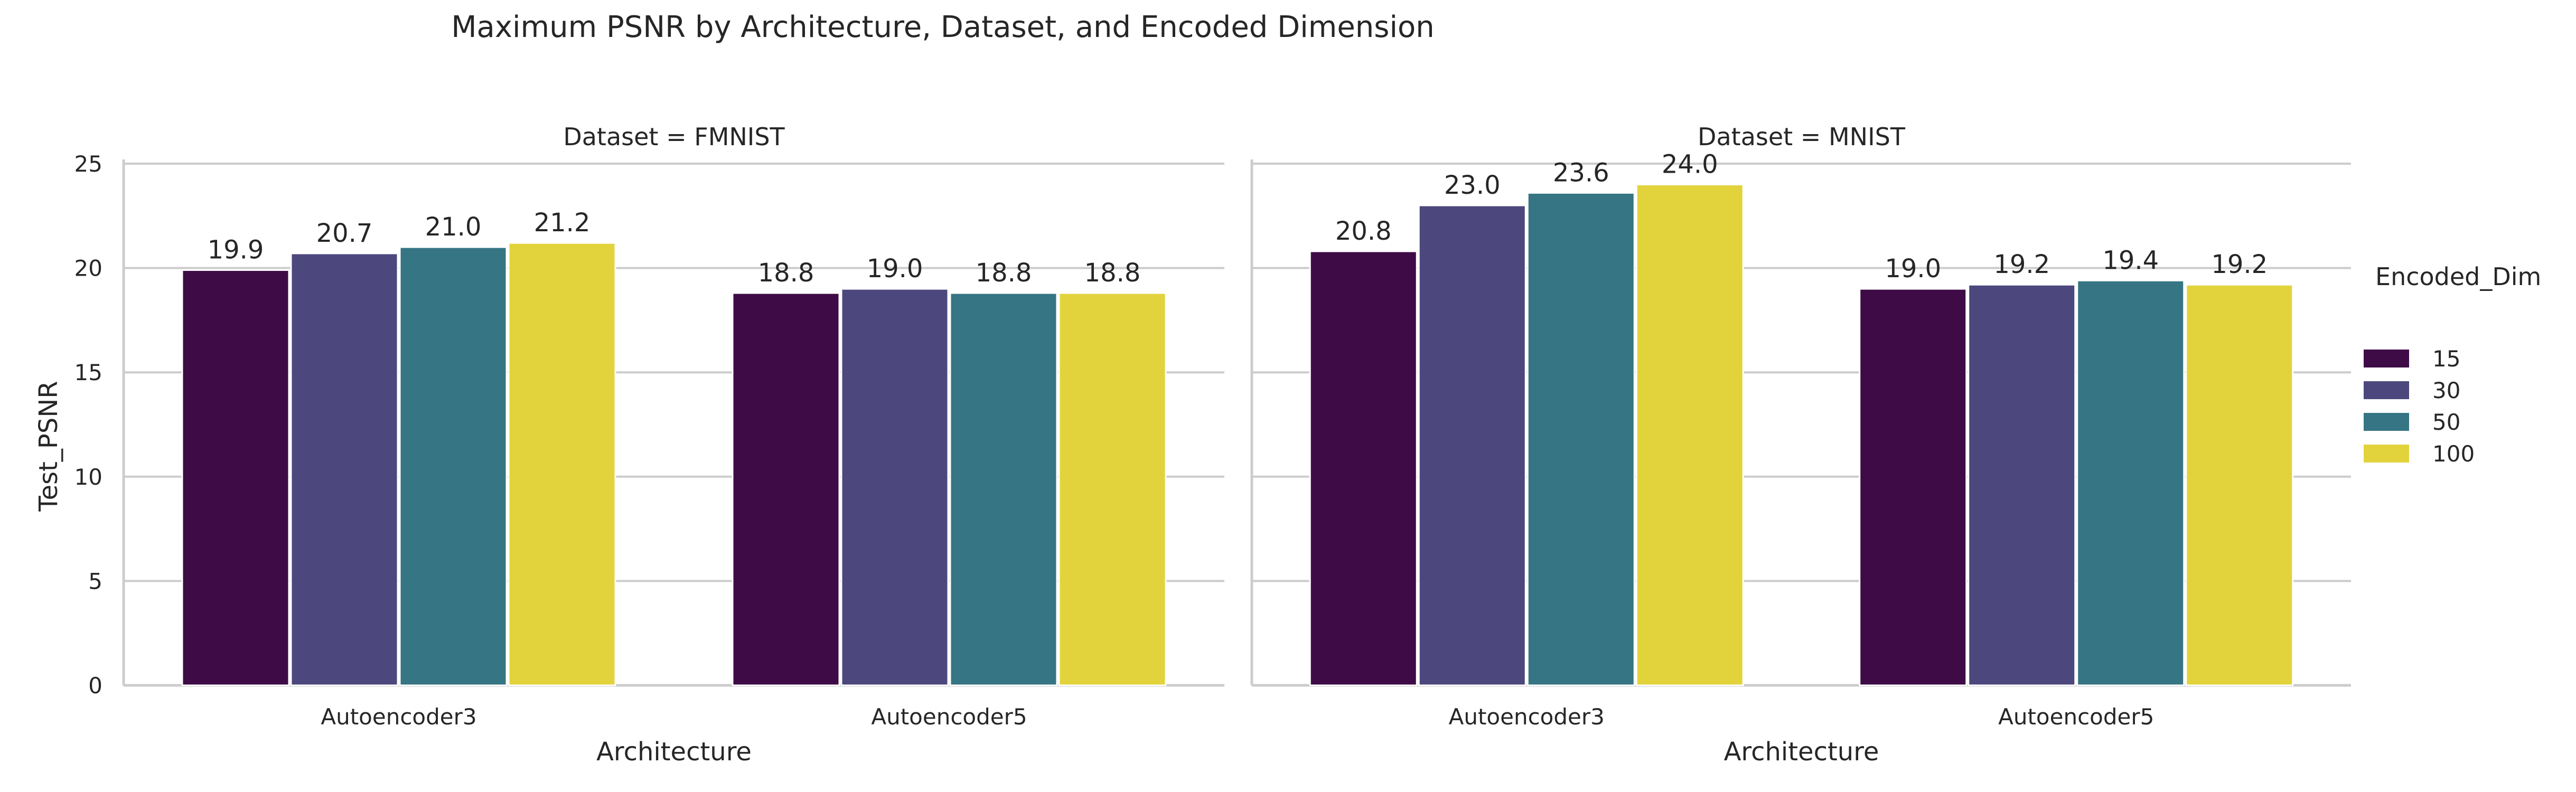  What do you see at coordinates (95, 581) in the screenshot?
I see `y-tick-label: 5` at bounding box center [95, 581].